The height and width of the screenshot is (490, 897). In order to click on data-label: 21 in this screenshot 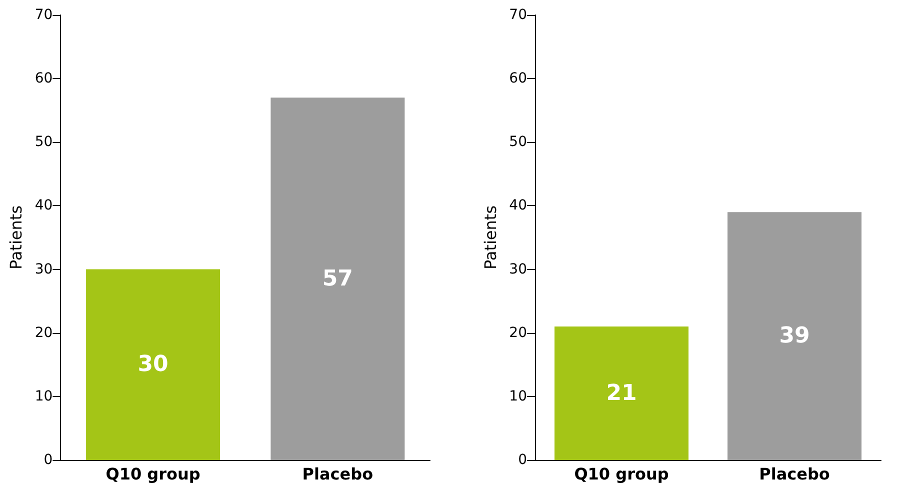, I will do `click(621, 393)`.